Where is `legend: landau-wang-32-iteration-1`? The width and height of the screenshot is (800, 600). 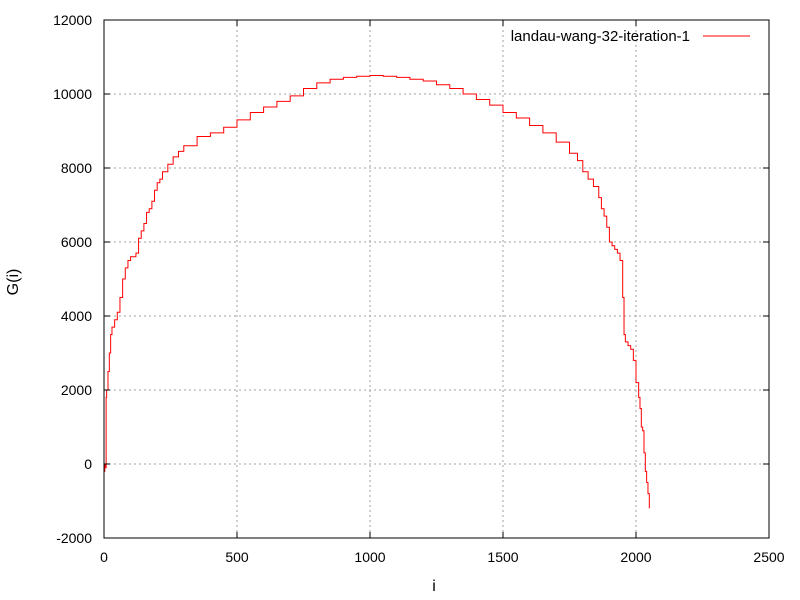 legend: landau-wang-32-iteration-1 is located at coordinates (630, 36).